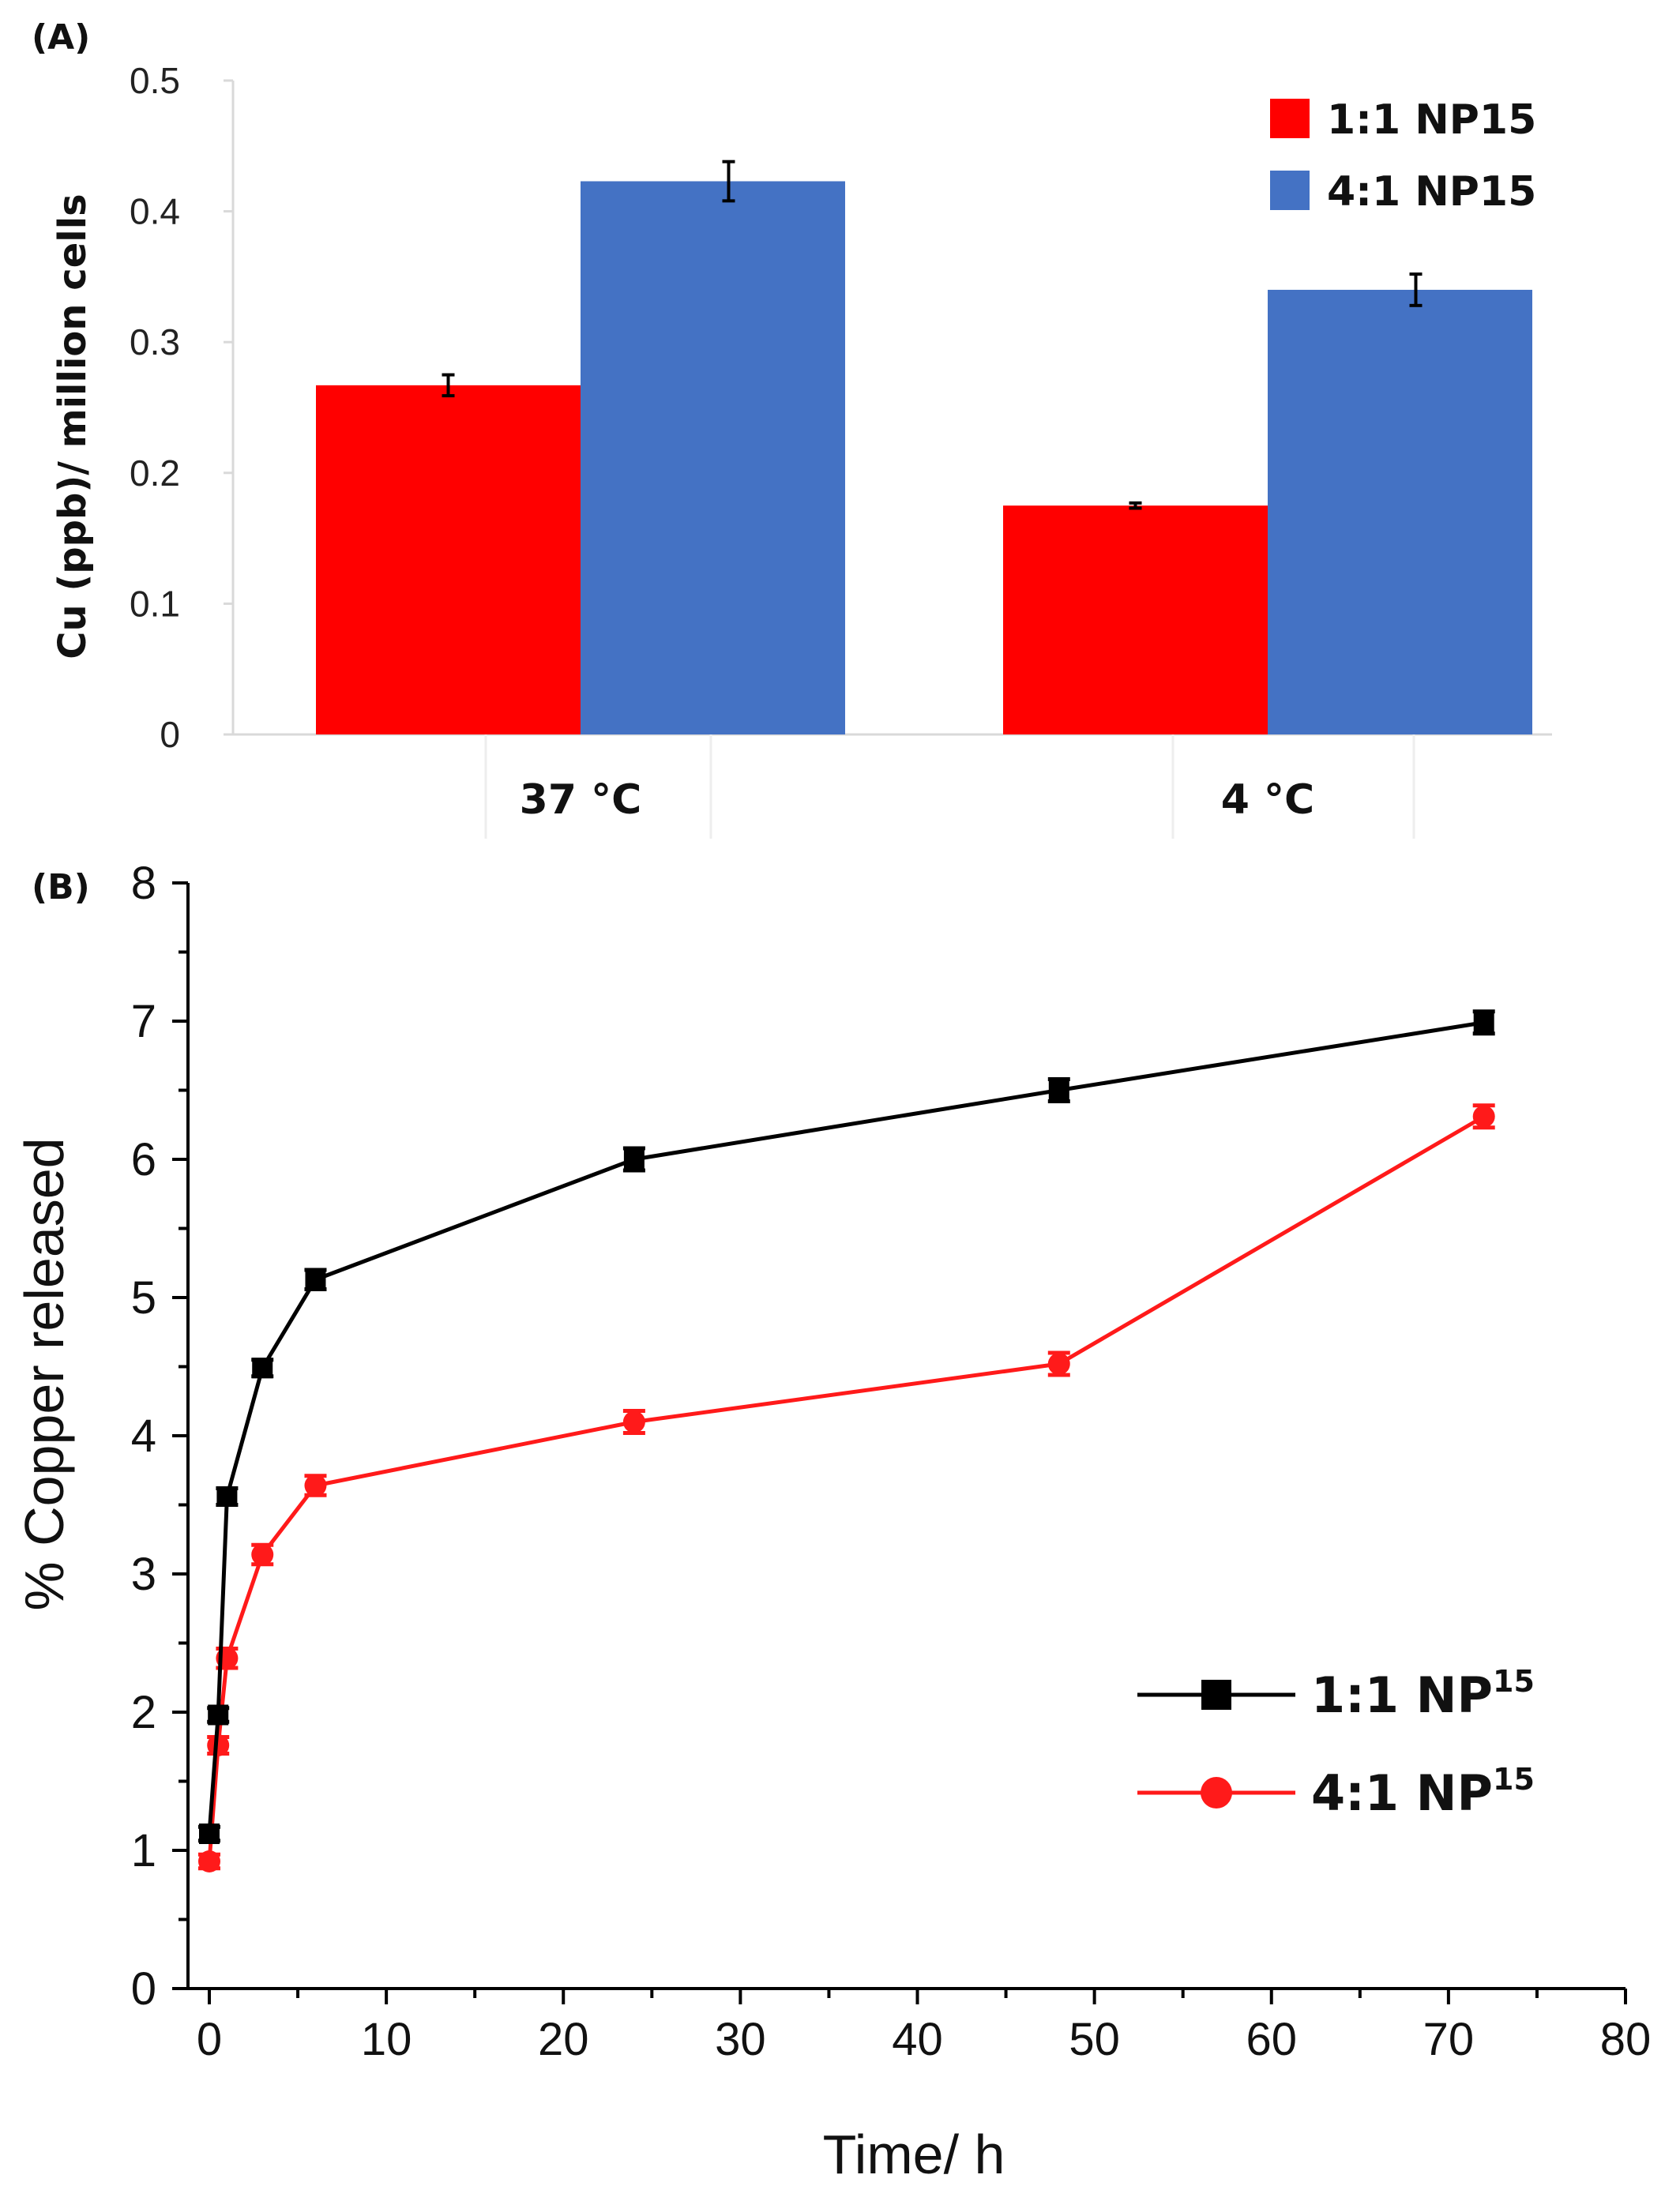 This screenshot has height=2186, width=1680. I want to click on legend-label-1-1-np-name: 1:1 NP, so click(1402, 1695).